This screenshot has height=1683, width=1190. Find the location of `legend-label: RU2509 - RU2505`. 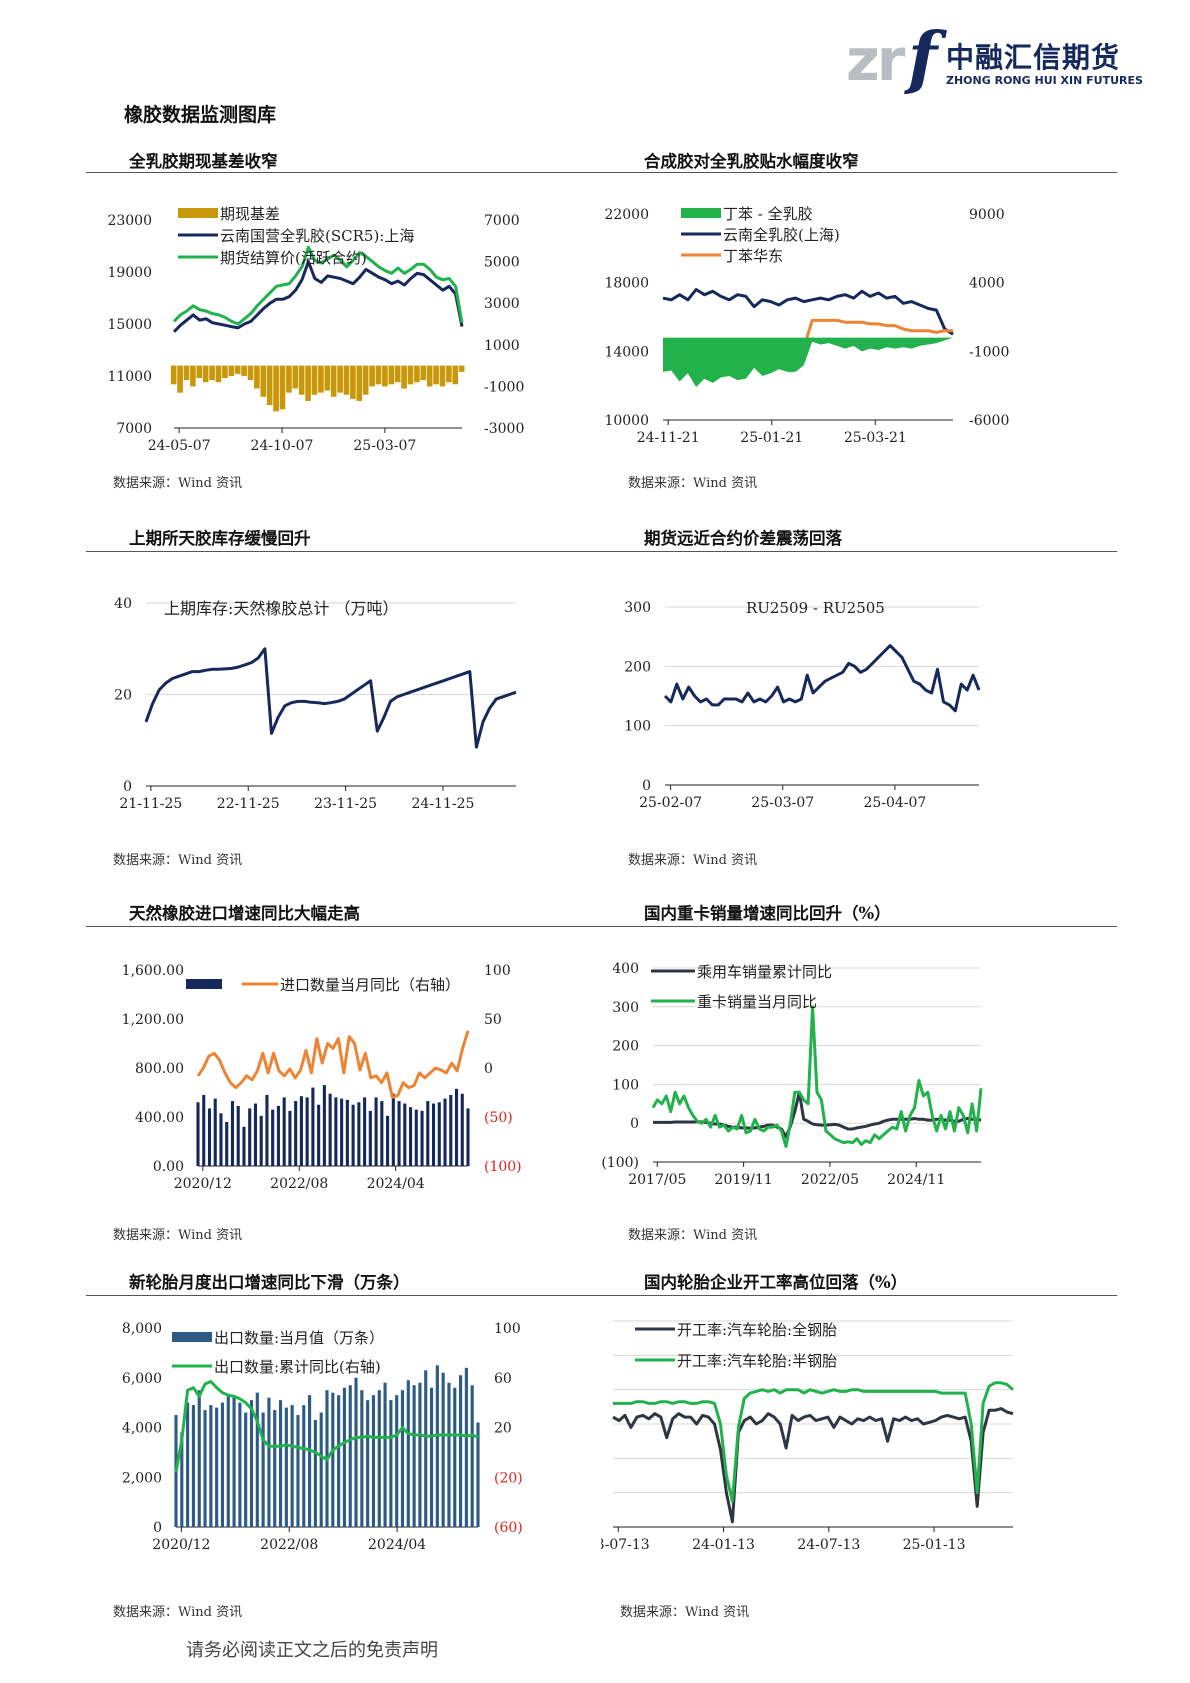

legend-label: RU2509 - RU2505 is located at coordinates (815, 608).